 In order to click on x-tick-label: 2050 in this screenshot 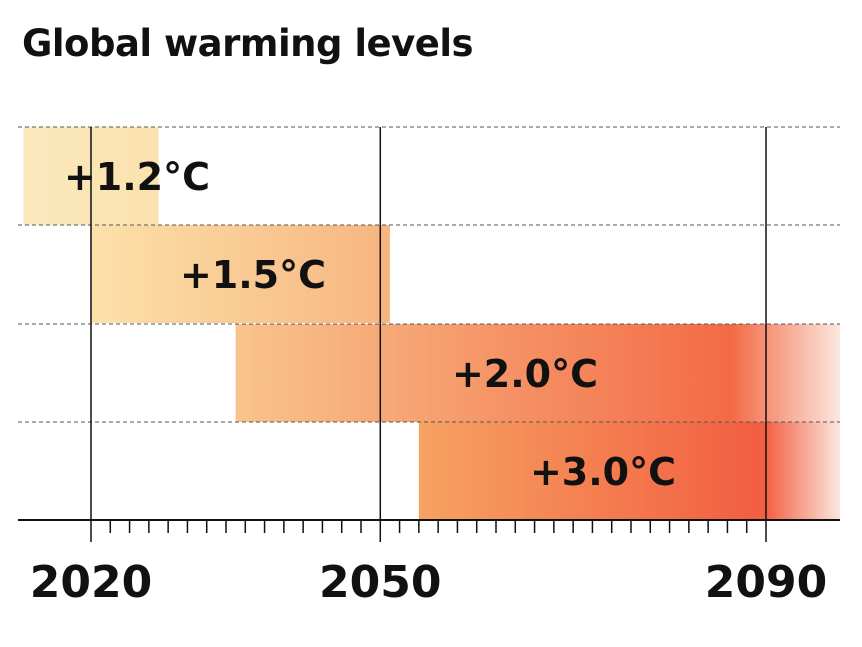, I will do `click(380, 582)`.